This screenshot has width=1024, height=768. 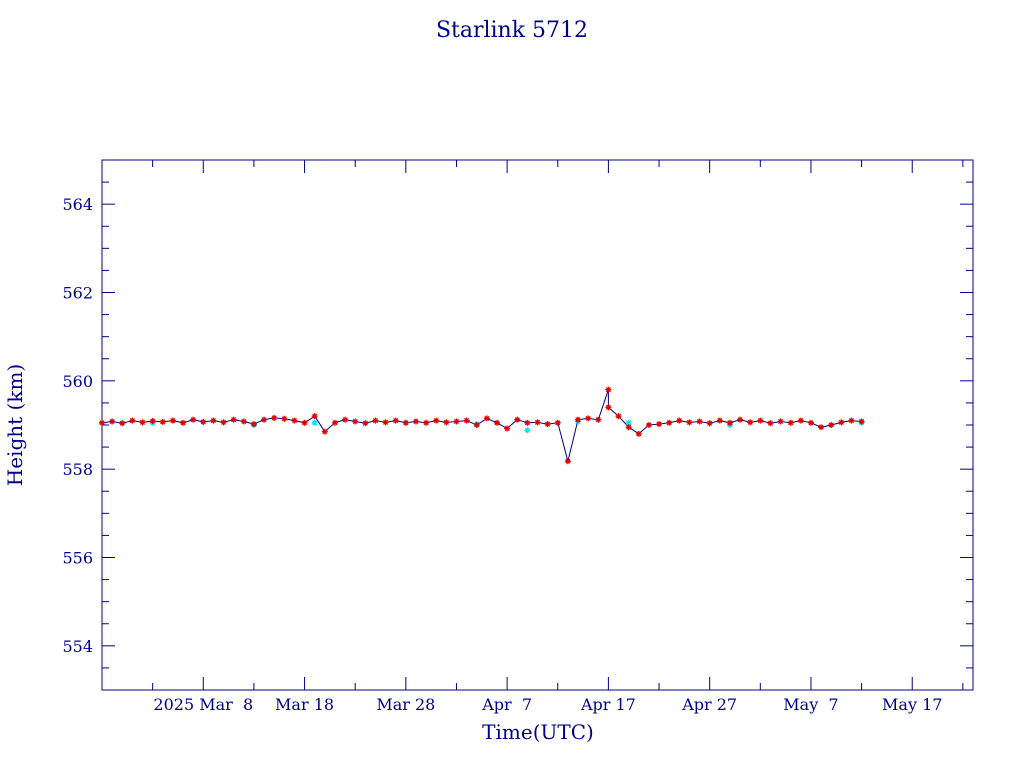 I want to click on y-axis-label: Height (km), so click(x=15, y=425).